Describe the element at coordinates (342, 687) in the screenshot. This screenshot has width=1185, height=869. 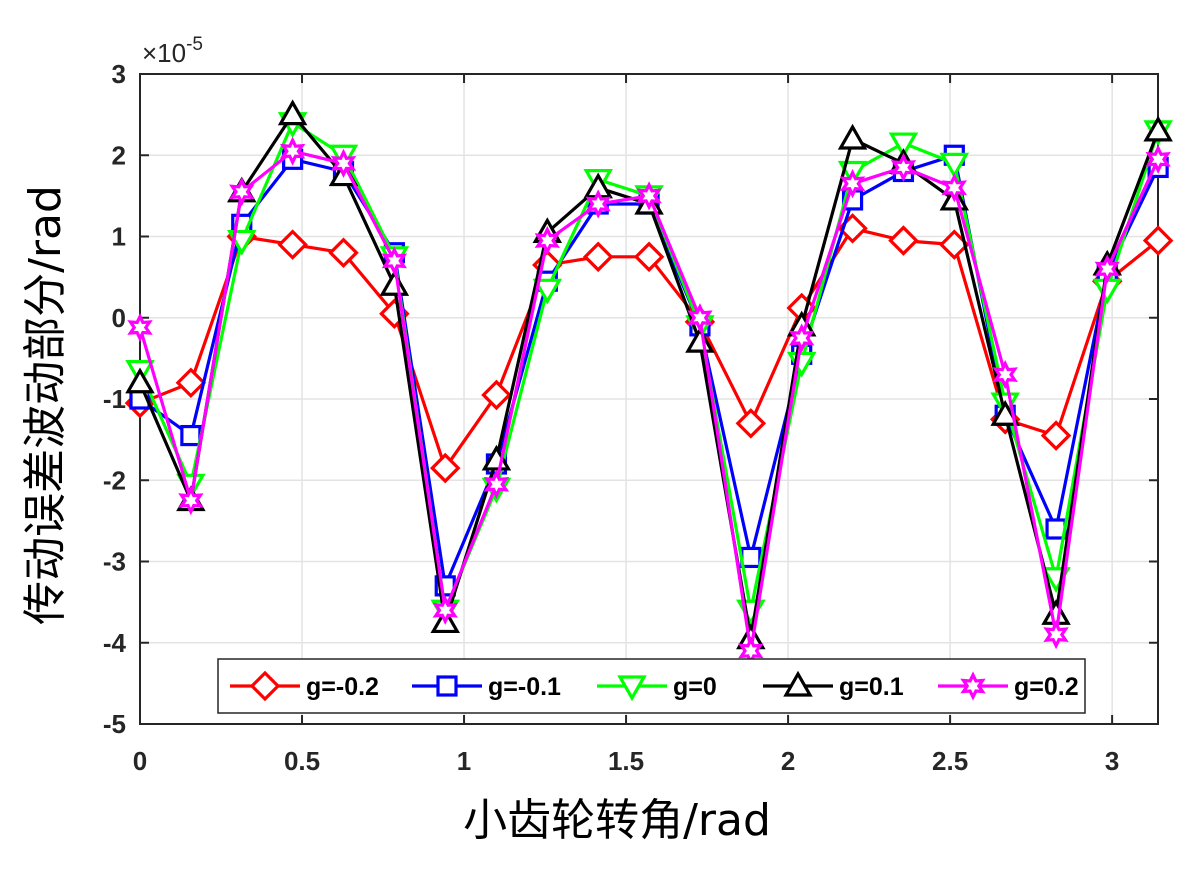
I see `legend-label: g=-0.2` at that location.